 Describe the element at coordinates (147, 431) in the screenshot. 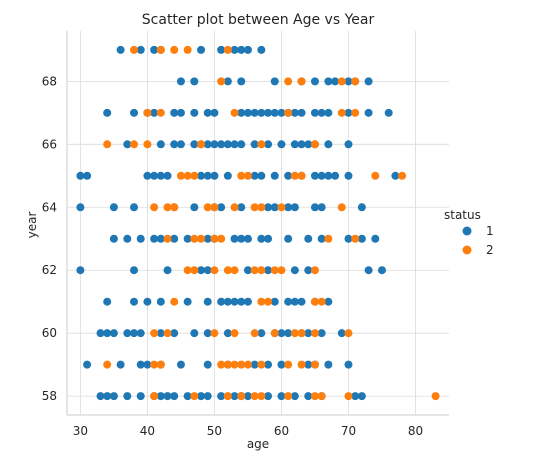

I see `x-tick-label: 40` at that location.